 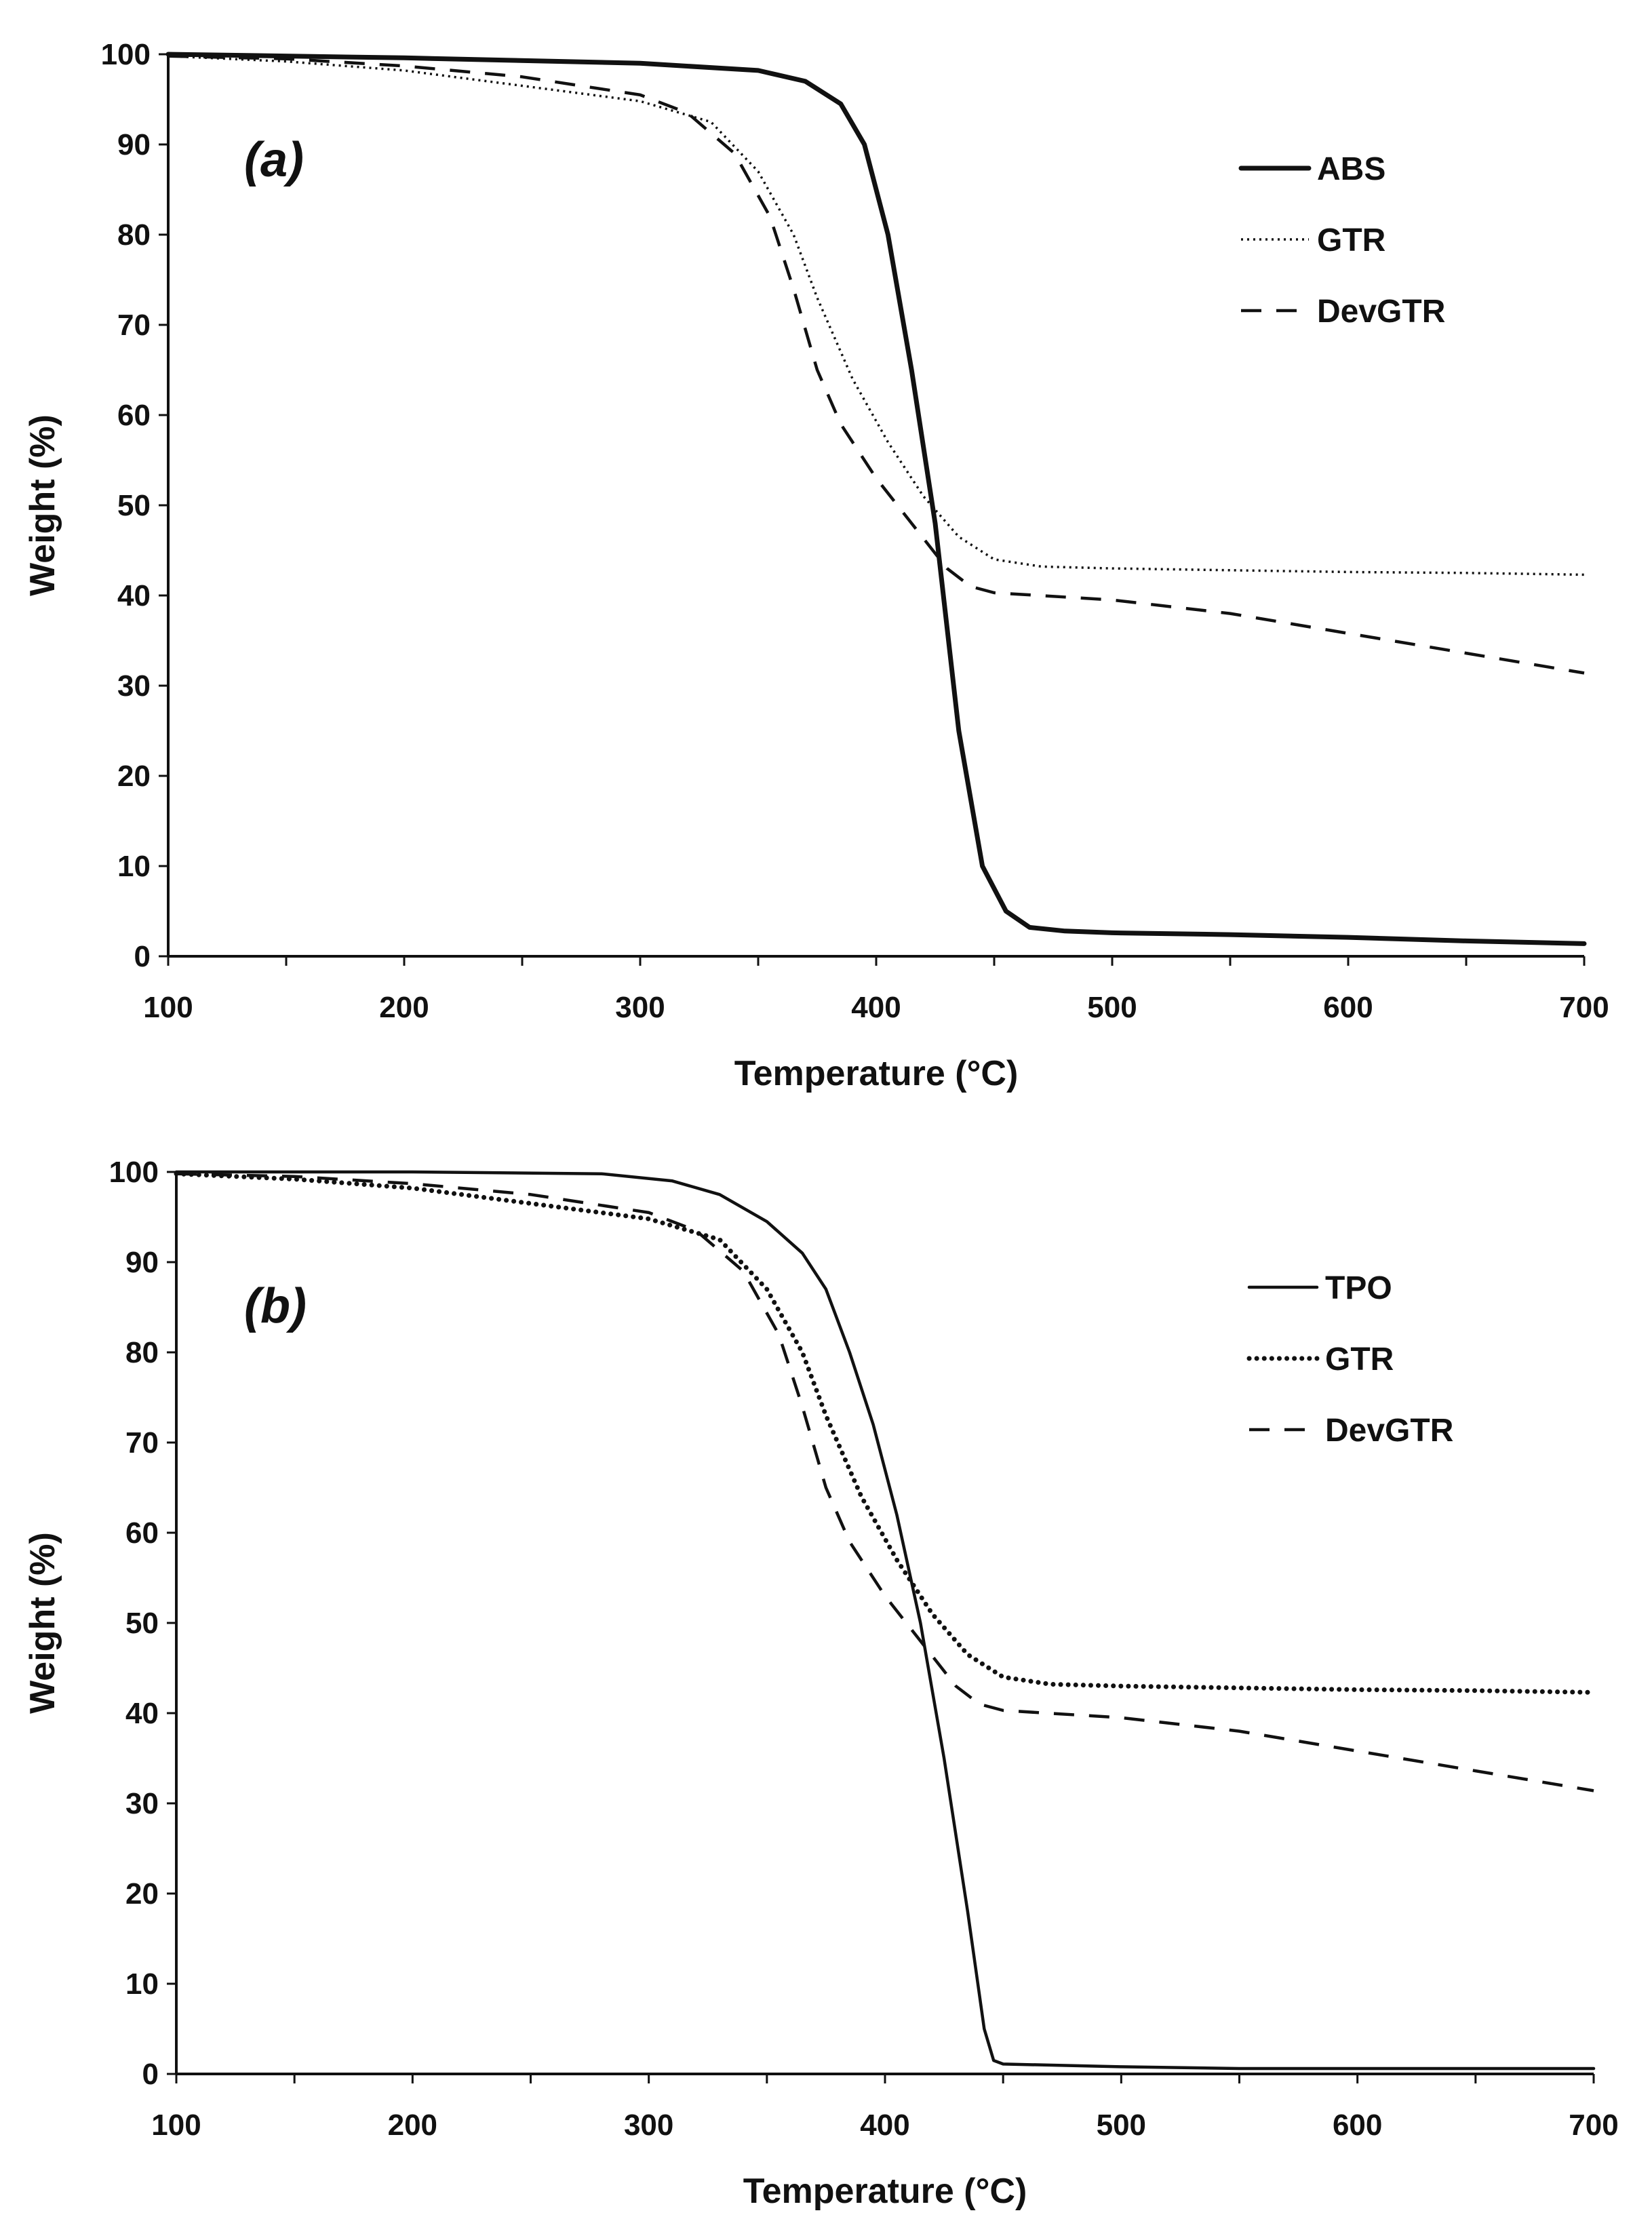 I want to click on legend-label-tpo: TPO, so click(x=1358, y=1288).